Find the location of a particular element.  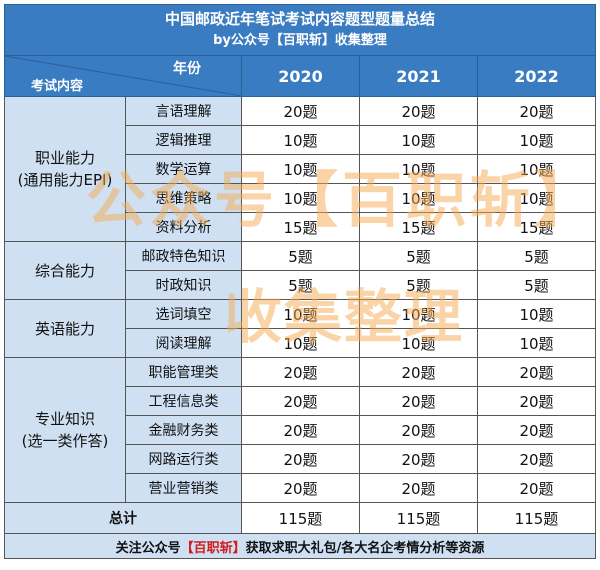

category-note: (通用能力EPI) is located at coordinates (65, 180).